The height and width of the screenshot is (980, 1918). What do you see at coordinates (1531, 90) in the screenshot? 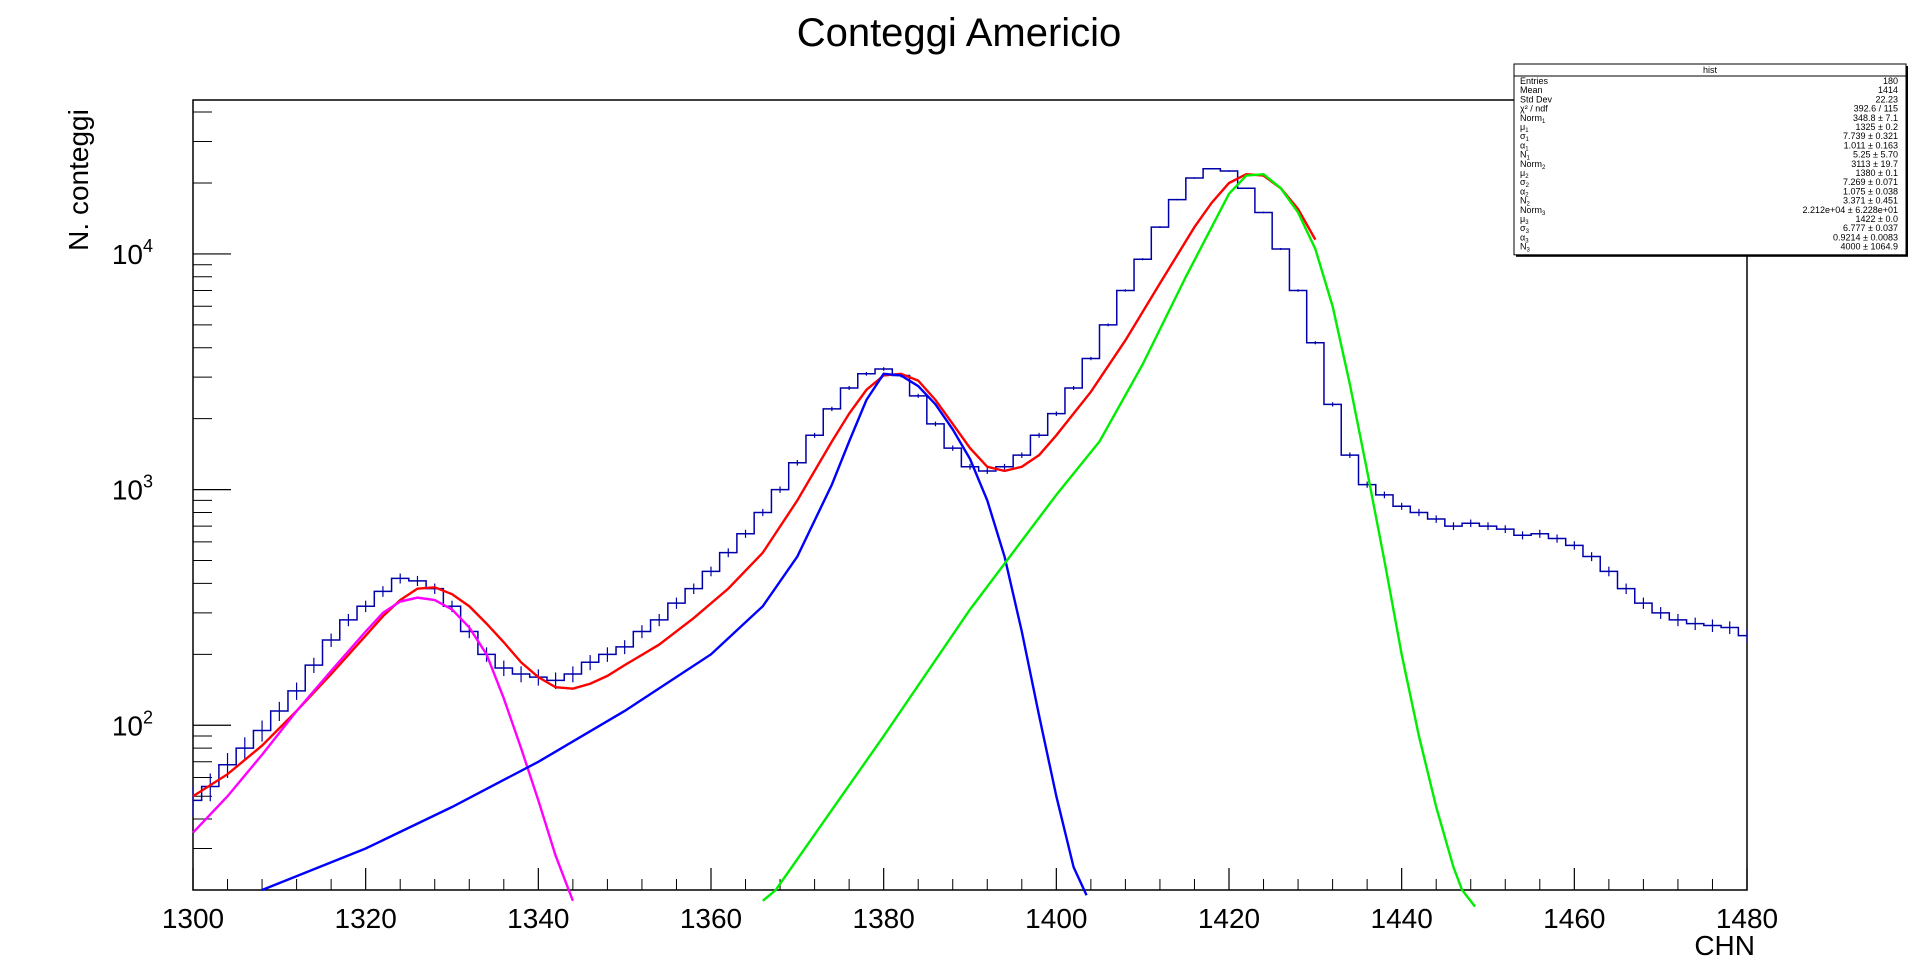
I see `stats-row-label: Mean` at bounding box center [1531, 90].